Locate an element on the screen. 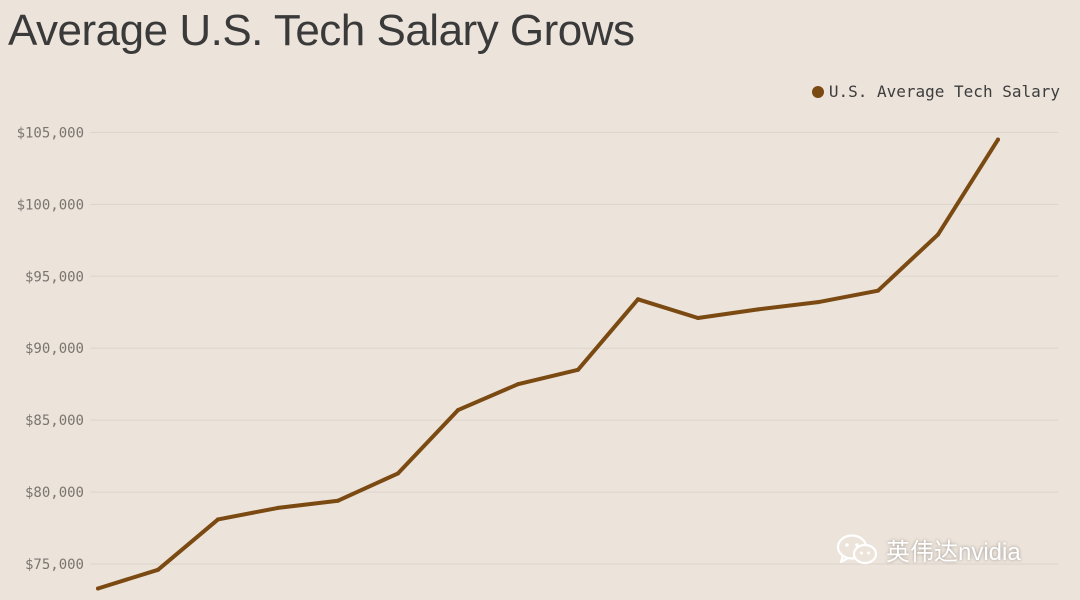  legend: U.S. Average Tech Salary is located at coordinates (935, 91).